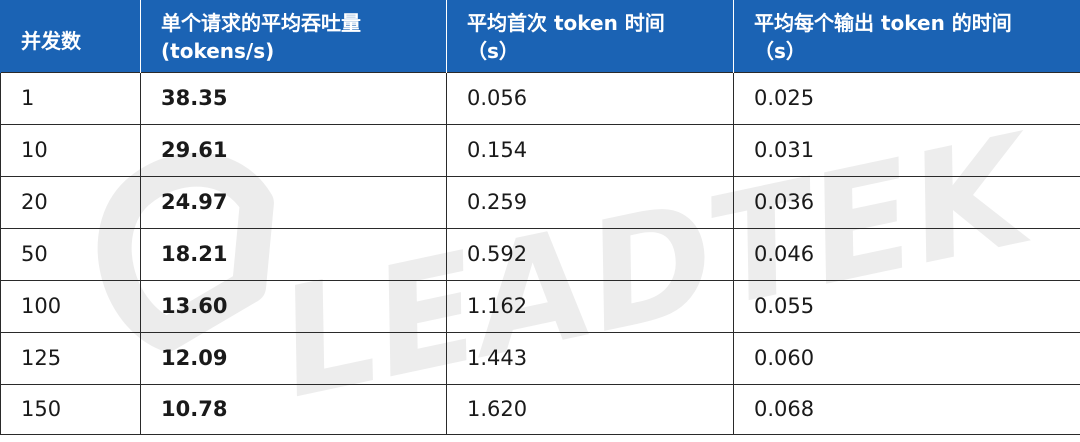 The height and width of the screenshot is (442, 1080). I want to click on cell-tpot: 0.046, so click(906, 254).